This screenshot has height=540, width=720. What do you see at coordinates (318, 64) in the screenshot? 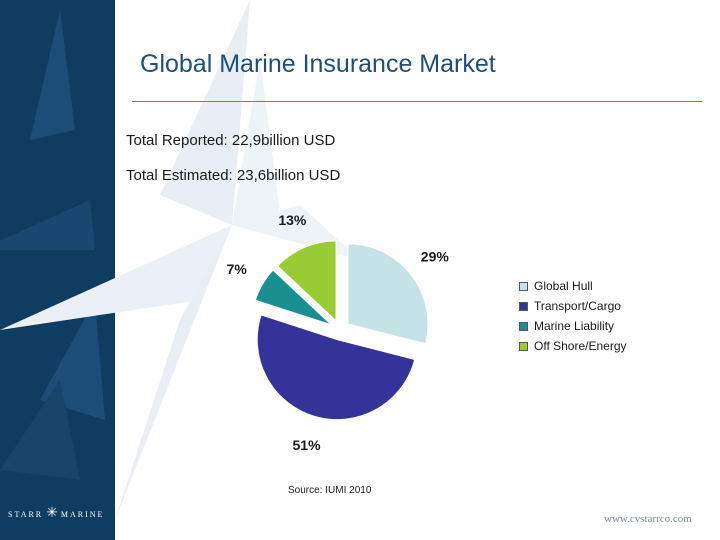
I see `slide-title: Global Marine Insurance Market` at bounding box center [318, 64].